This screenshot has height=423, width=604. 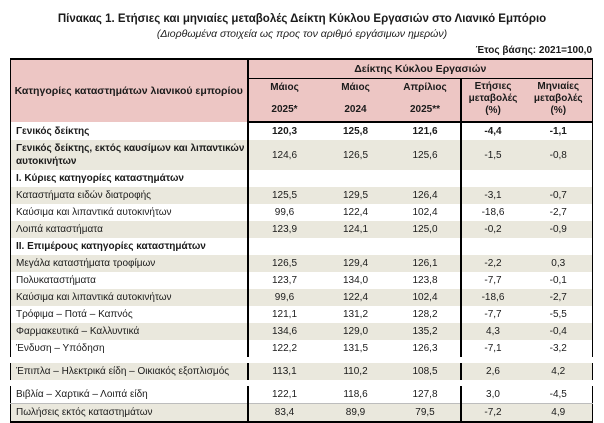 What do you see at coordinates (558, 370) in the screenshot?
I see `row-value-monthly-change: 4,2` at bounding box center [558, 370].